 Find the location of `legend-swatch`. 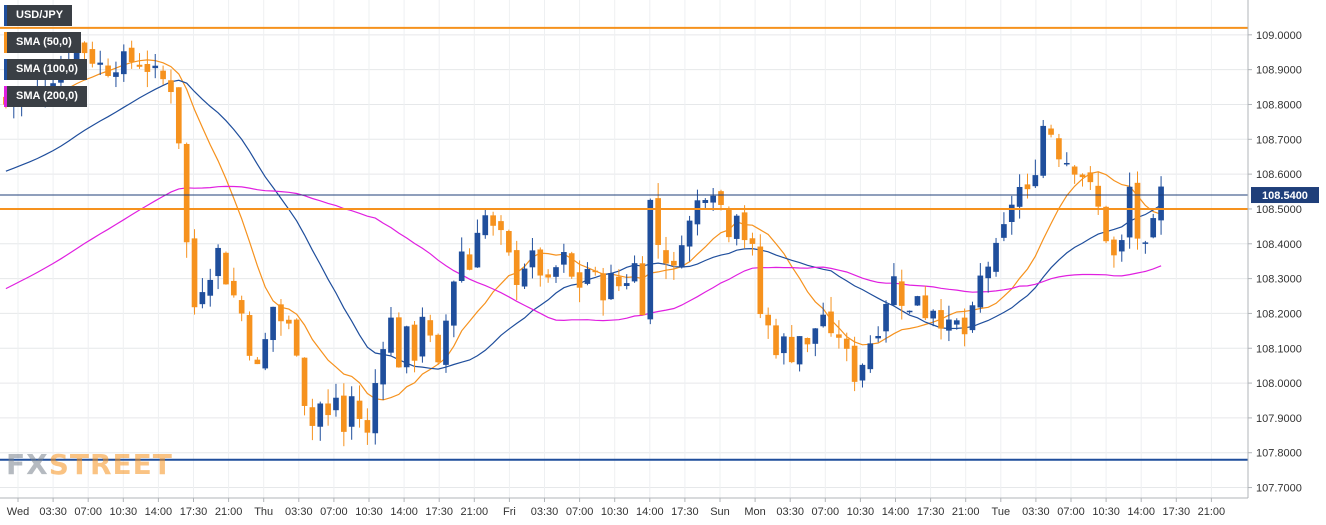

legend-swatch is located at coordinates (5, 96).